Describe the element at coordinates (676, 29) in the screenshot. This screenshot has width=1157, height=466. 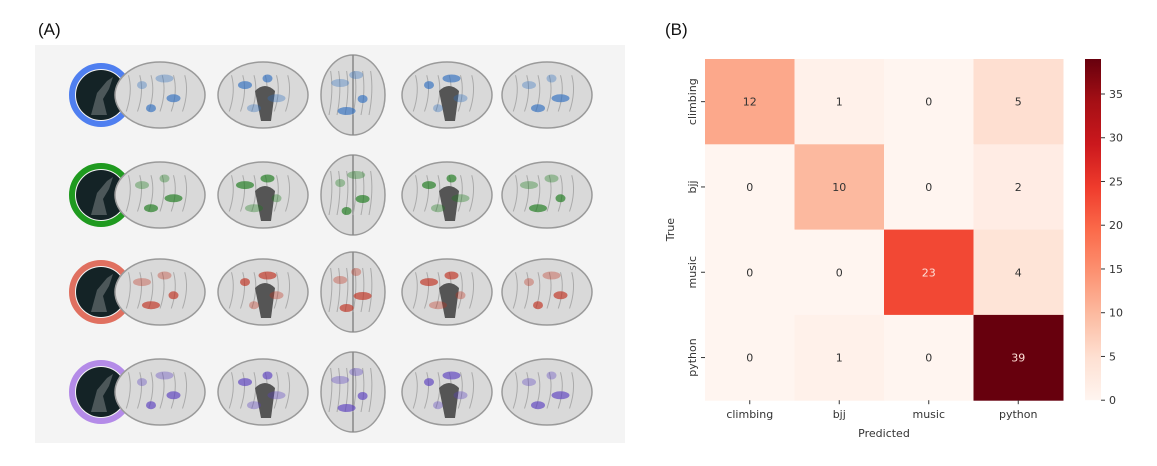
I see `panel-b-label: (B)` at that location.